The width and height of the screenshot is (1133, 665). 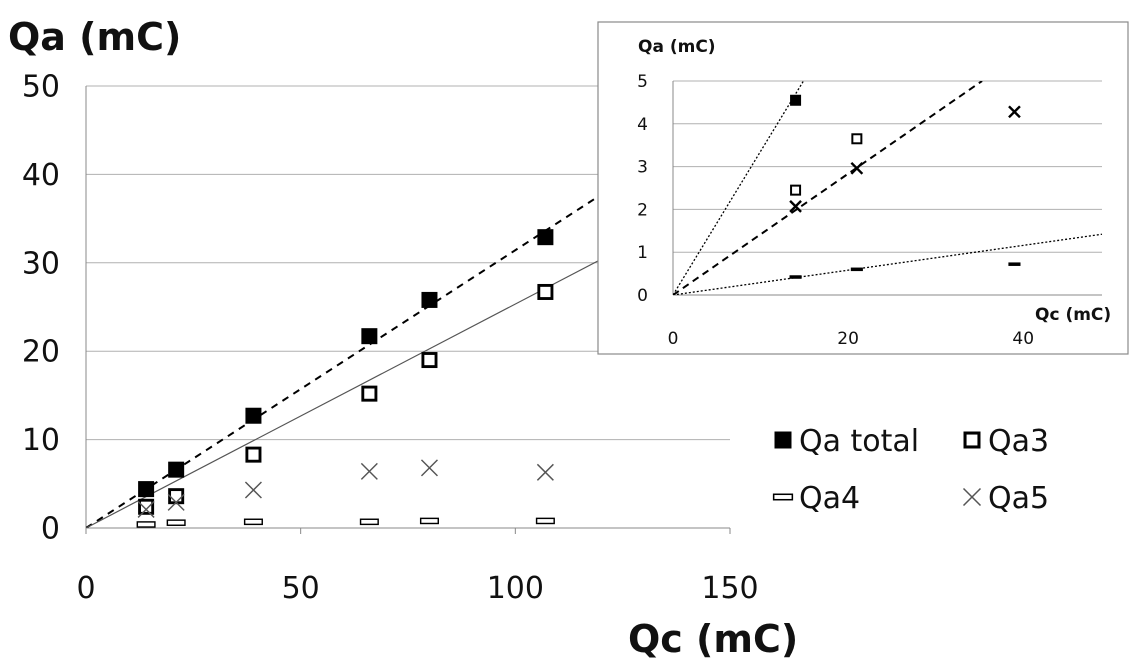 What do you see at coordinates (642, 82) in the screenshot?
I see `y-tick-label: 5` at bounding box center [642, 82].